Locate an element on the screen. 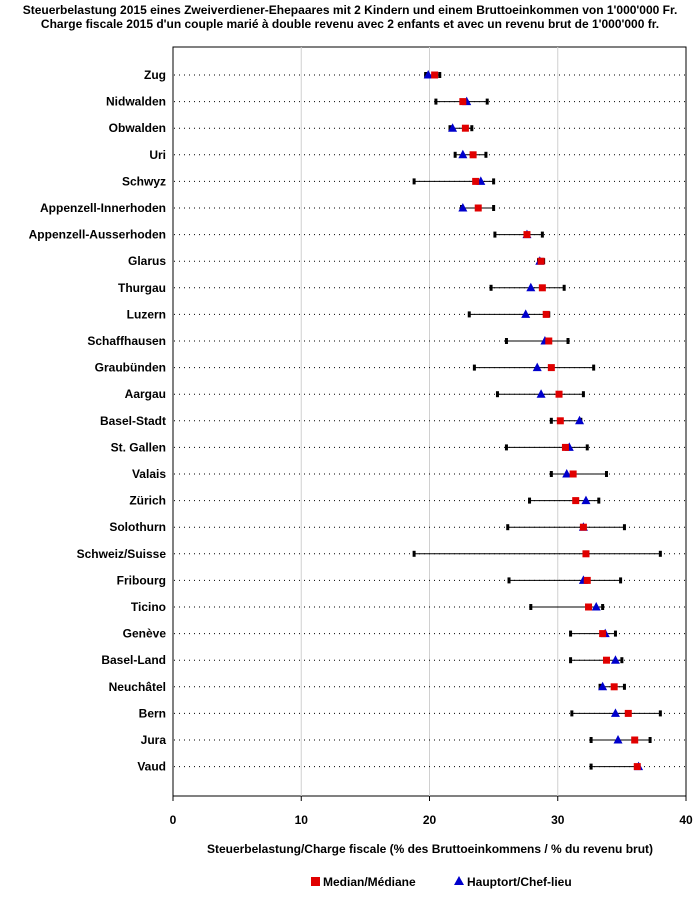 The image size is (700, 900). category-label: Fribourg is located at coordinates (141, 580).